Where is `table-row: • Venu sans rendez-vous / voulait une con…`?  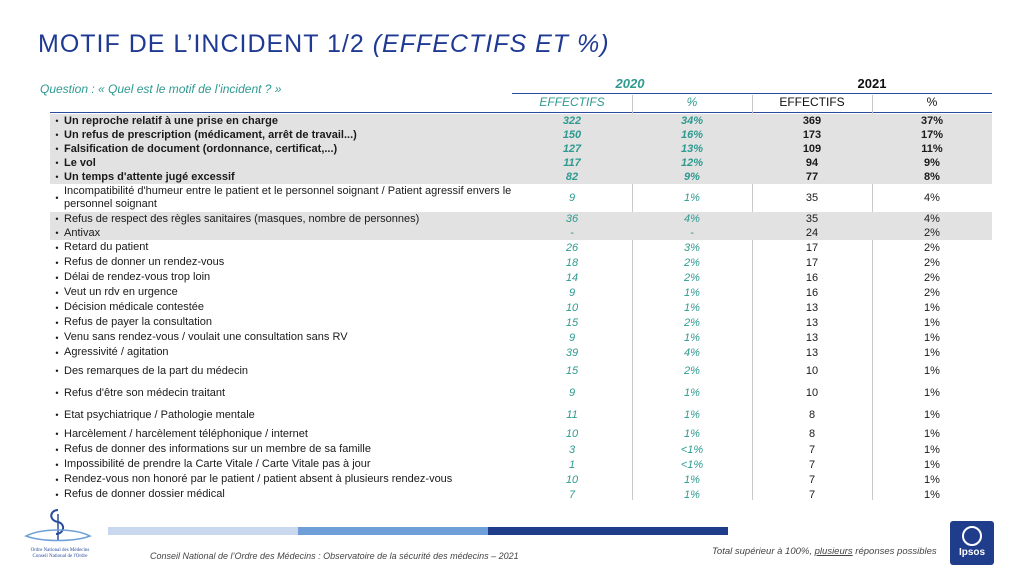 table-row: • Venu sans rendez-vous / voulait une con… is located at coordinates (521, 337).